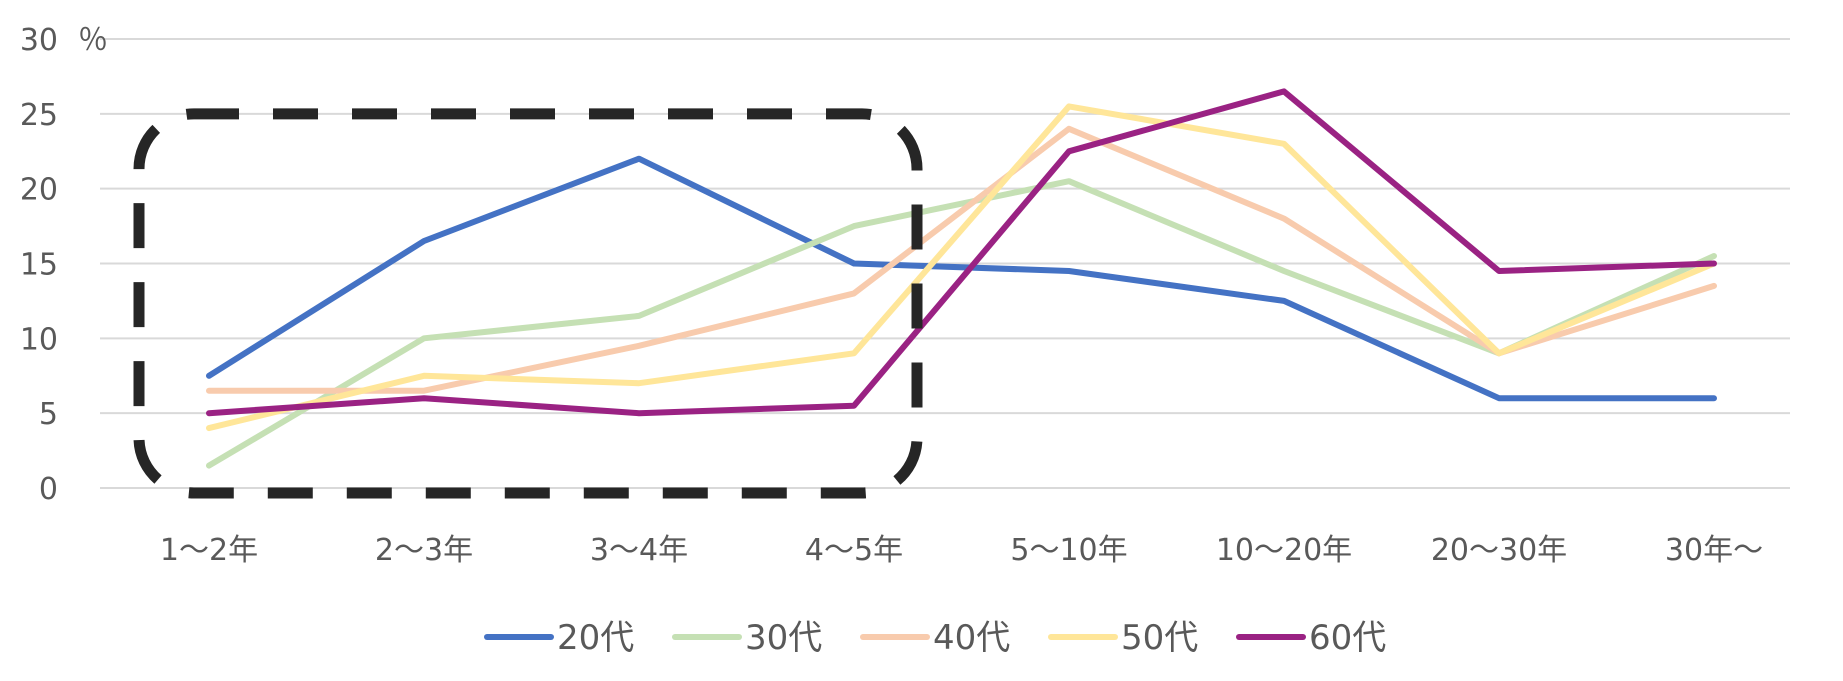 The image size is (1843, 681). I want to click on x-tick-label: 20〜30年, so click(1499, 550).